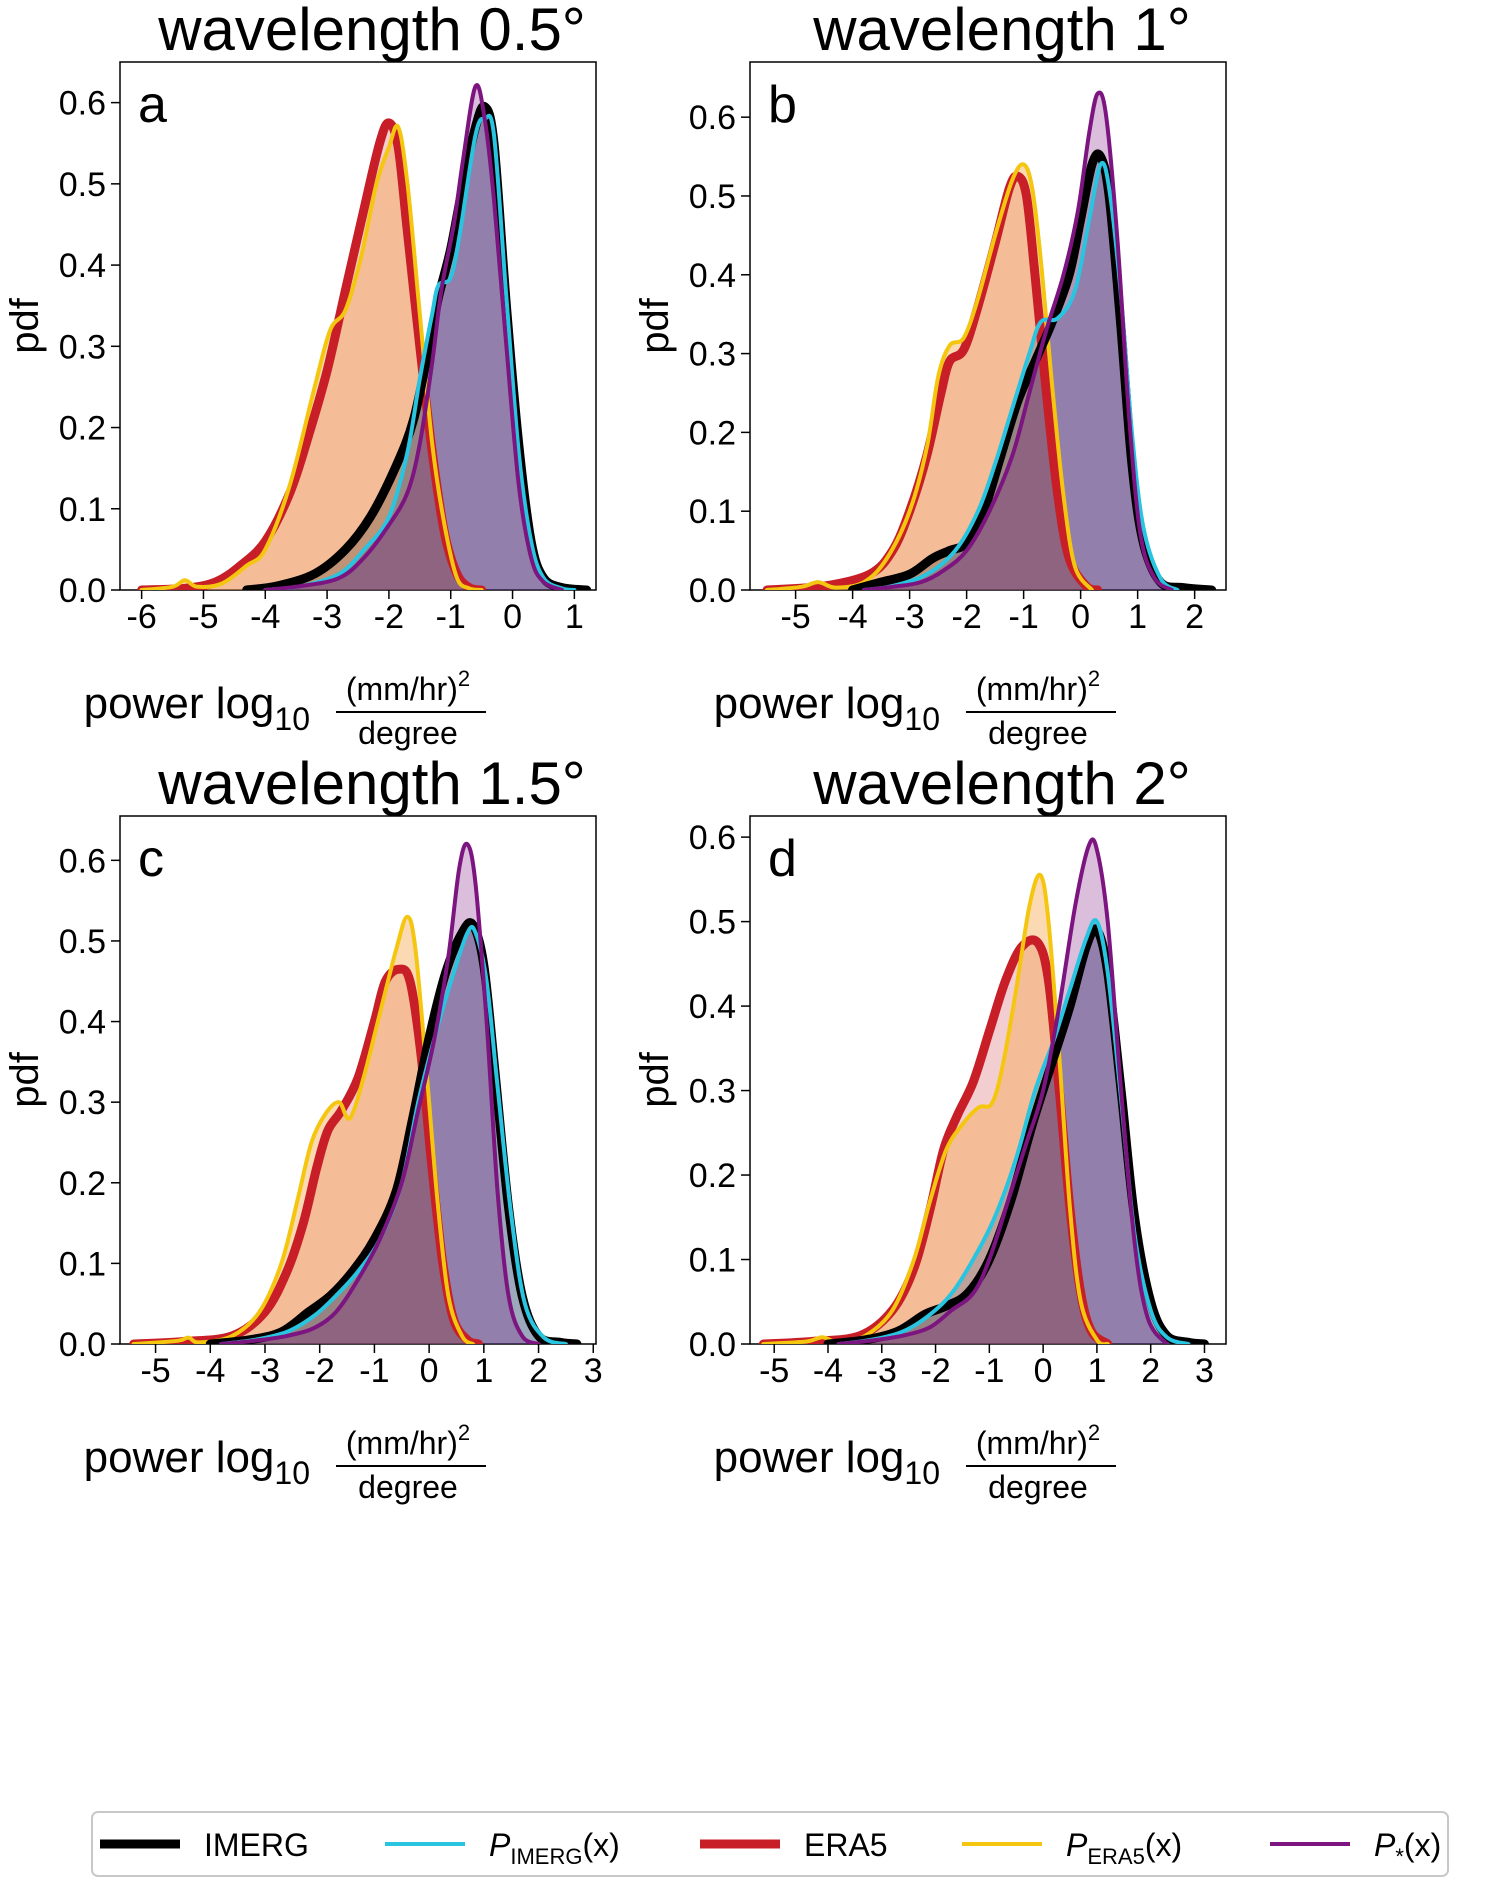 The width and height of the screenshot is (1495, 1889). I want to click on legend: IMERG PIMERG(x) ERA5 PERA5(x) P*(x), so click(770, 1844).